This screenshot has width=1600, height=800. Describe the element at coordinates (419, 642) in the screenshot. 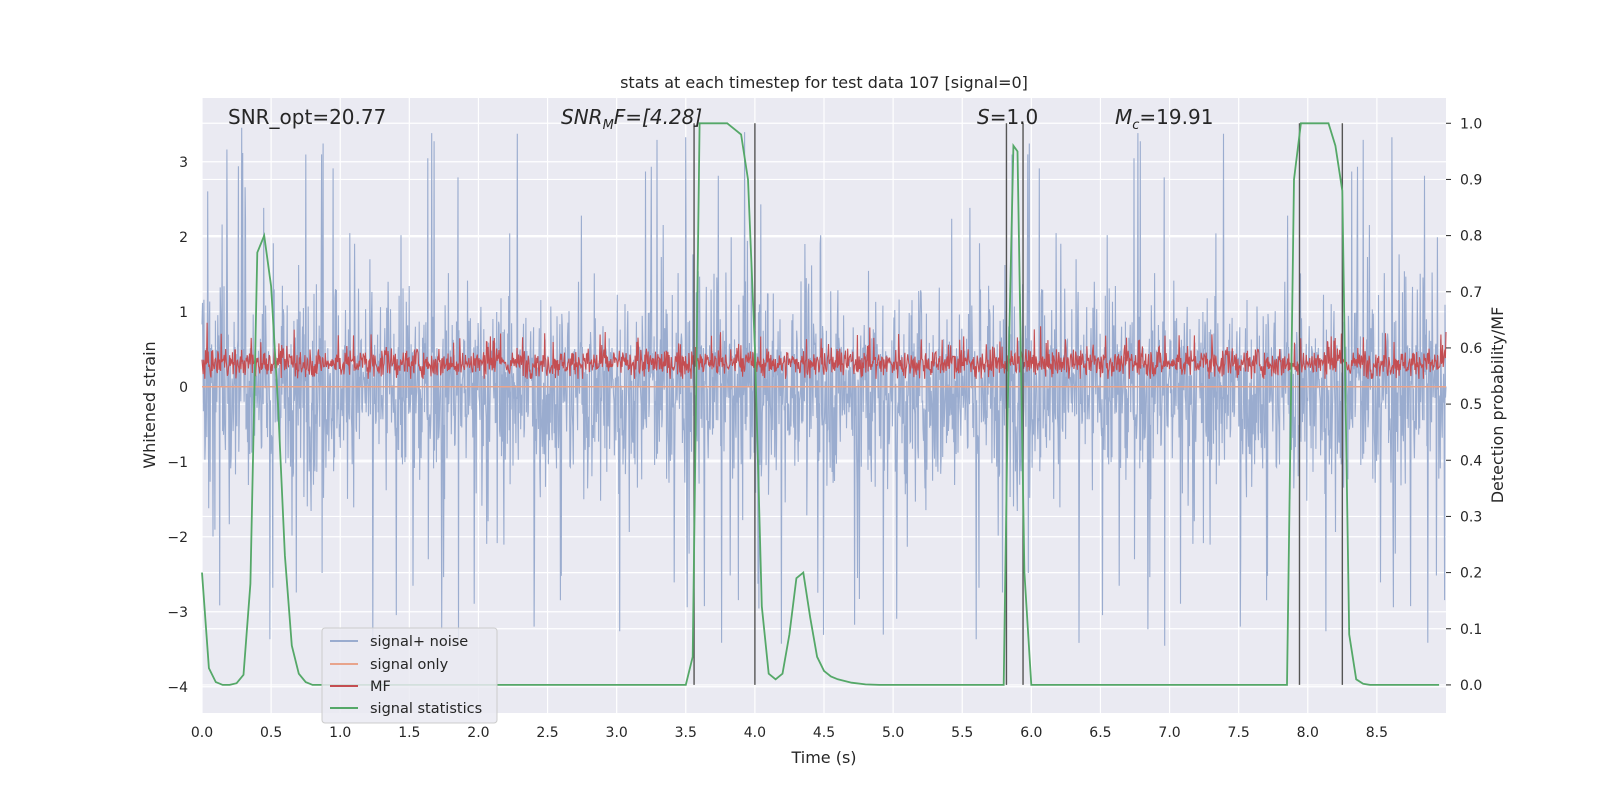

I see `legend-label-signal-noise: signal+ noise` at that location.